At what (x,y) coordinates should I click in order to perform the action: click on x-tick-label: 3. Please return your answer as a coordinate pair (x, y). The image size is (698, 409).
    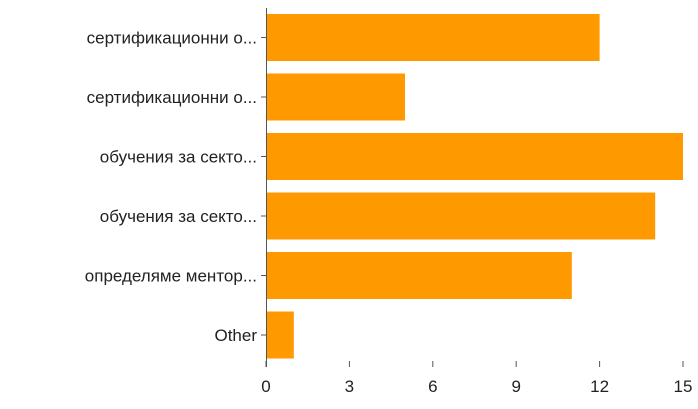
    Looking at the image, I should click on (349, 386).